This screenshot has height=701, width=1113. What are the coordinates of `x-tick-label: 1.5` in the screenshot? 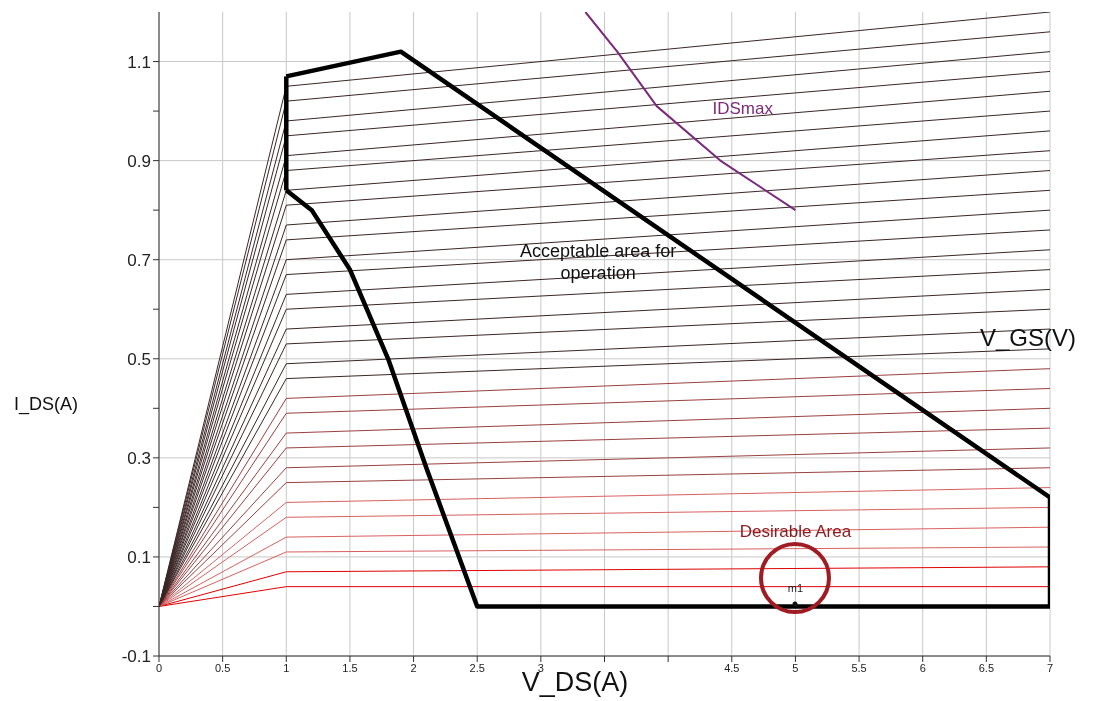 It's located at (350, 667).